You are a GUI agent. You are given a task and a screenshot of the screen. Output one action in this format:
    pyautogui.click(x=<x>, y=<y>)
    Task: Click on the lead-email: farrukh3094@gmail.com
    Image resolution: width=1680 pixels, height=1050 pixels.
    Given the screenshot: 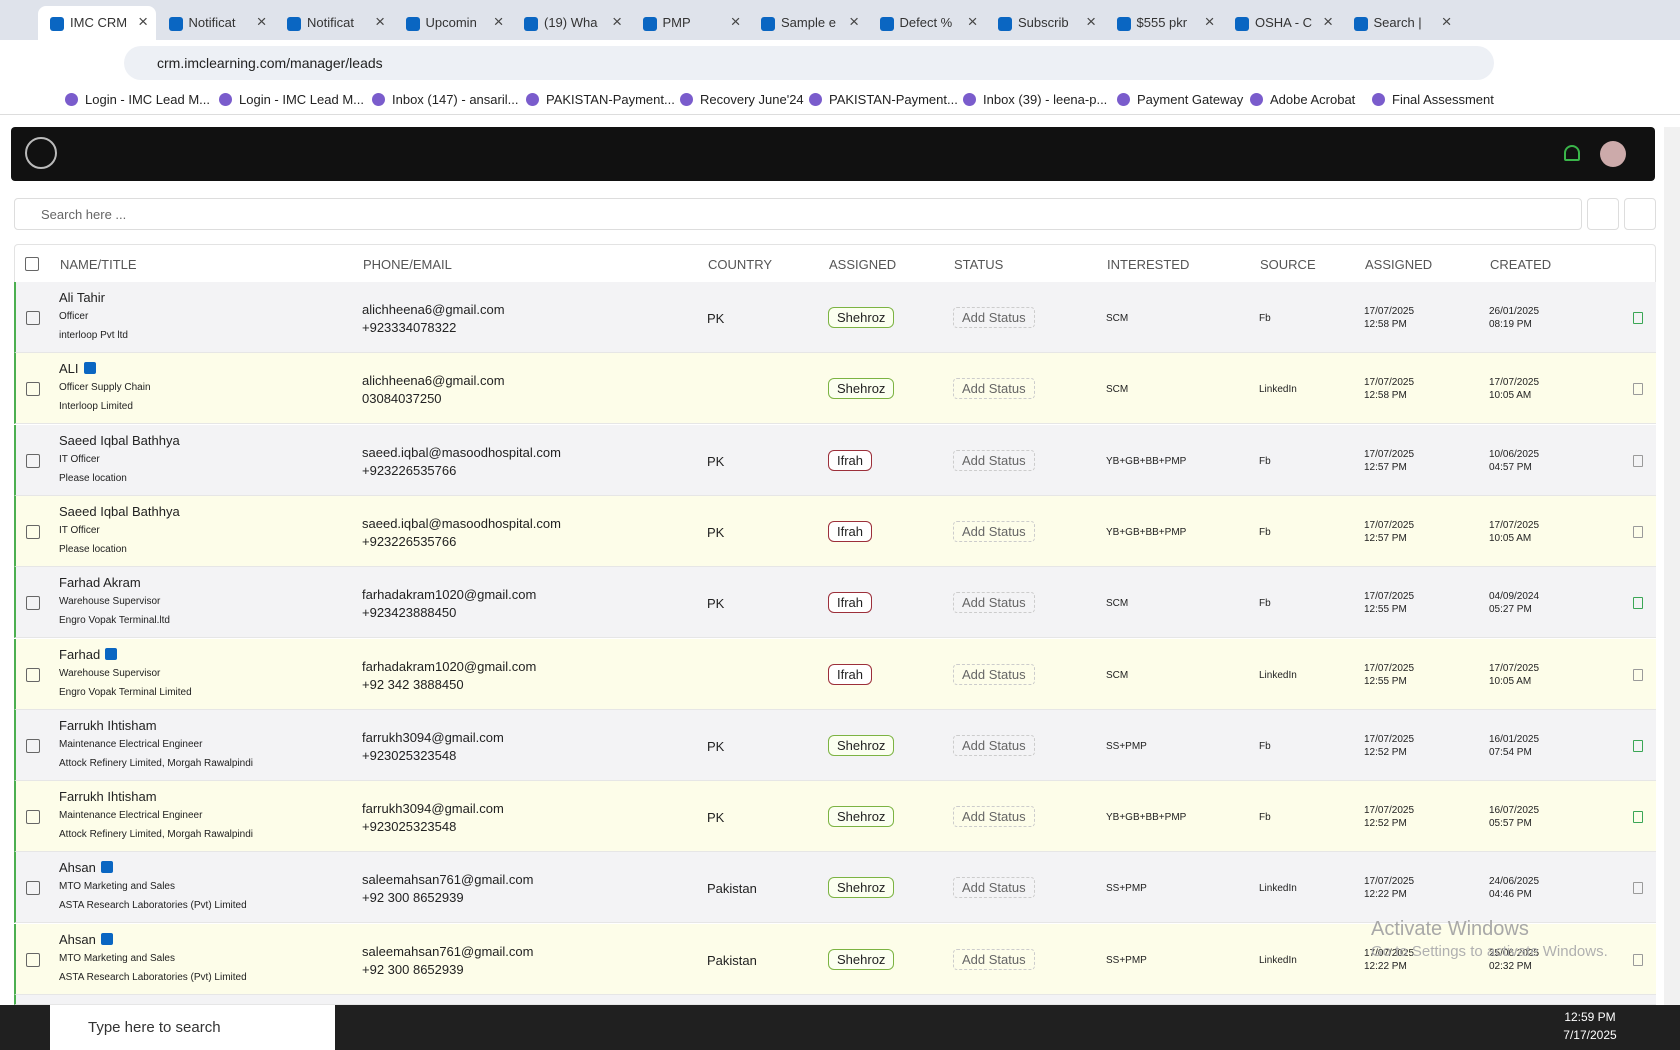 What is the action you would take?
    pyautogui.click(x=433, y=737)
    